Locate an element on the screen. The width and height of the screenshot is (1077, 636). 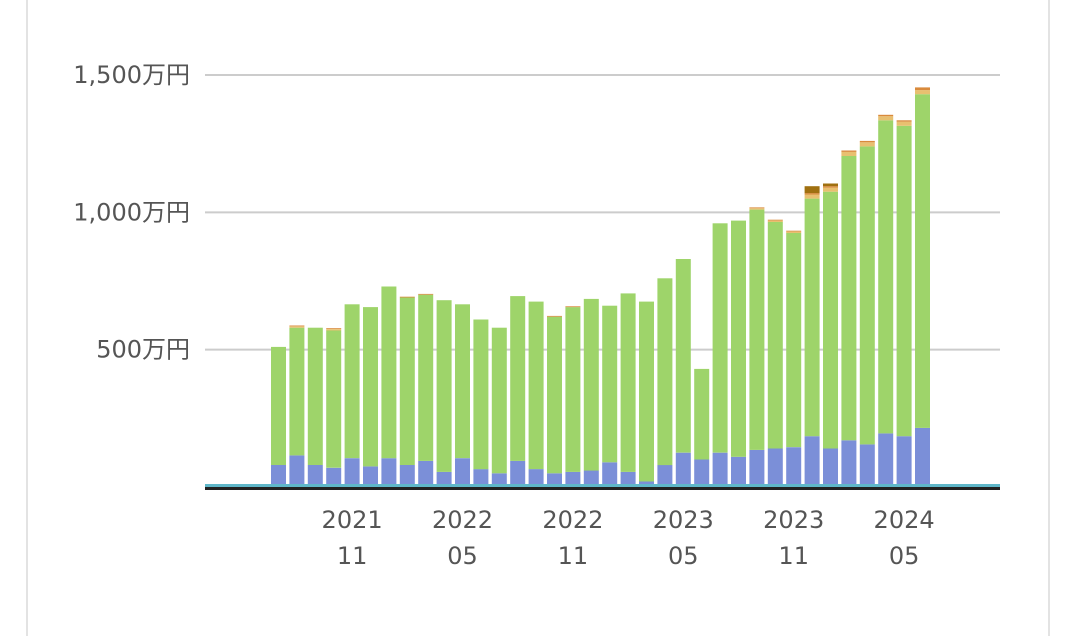
x-tick-year: 2024 is located at coordinates (904, 520).